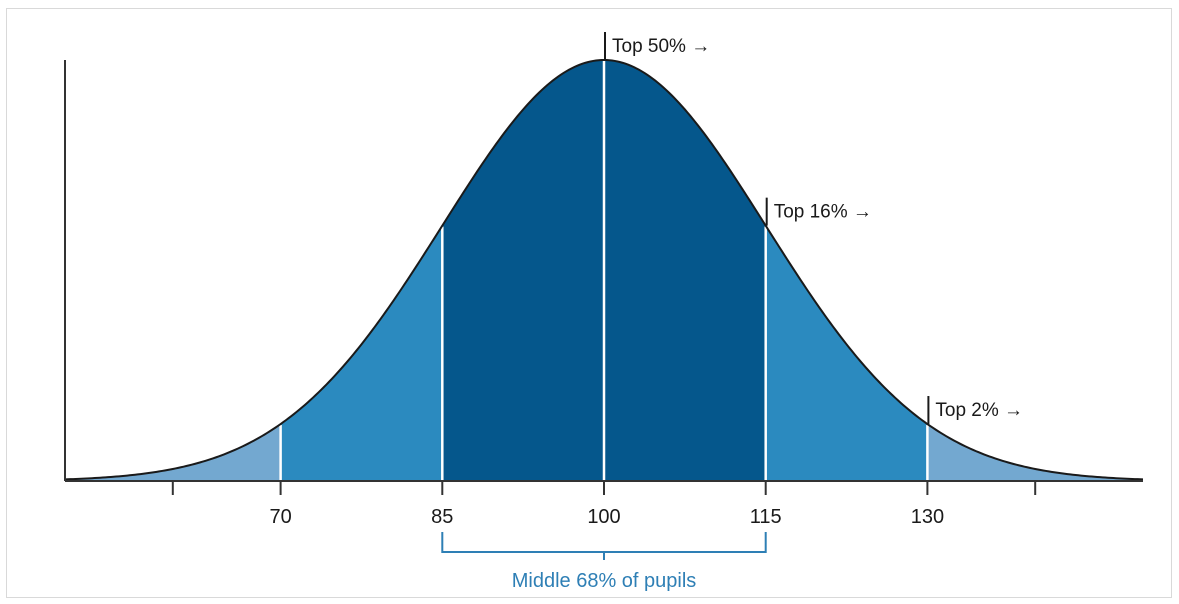  Describe the element at coordinates (604, 542) in the screenshot. I see `bracket-line` at that location.